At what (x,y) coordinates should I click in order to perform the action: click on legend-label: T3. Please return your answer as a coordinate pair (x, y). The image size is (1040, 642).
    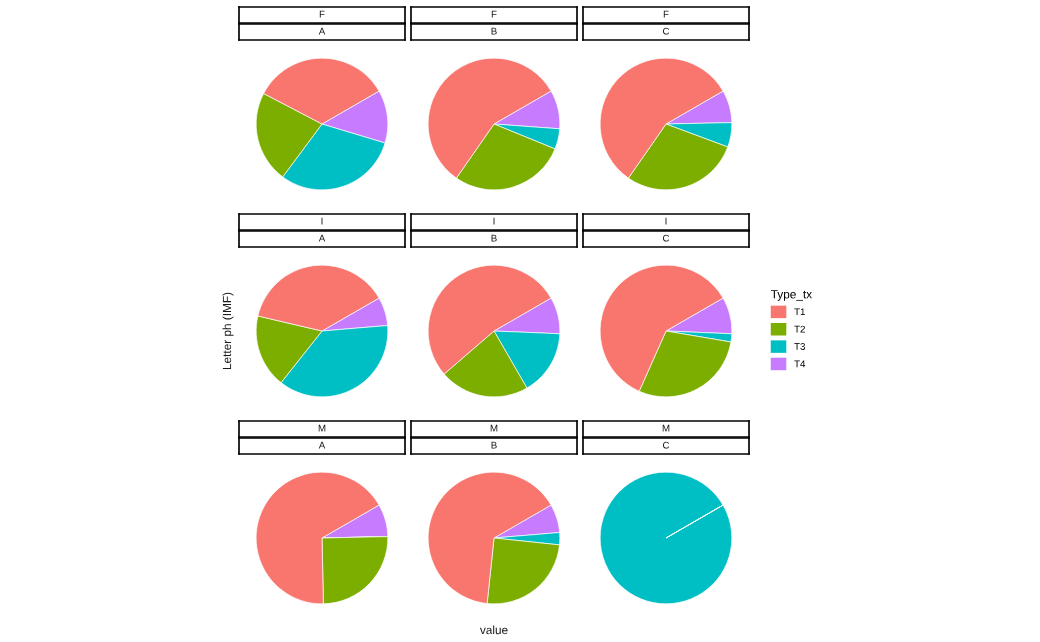
    Looking at the image, I should click on (799, 346).